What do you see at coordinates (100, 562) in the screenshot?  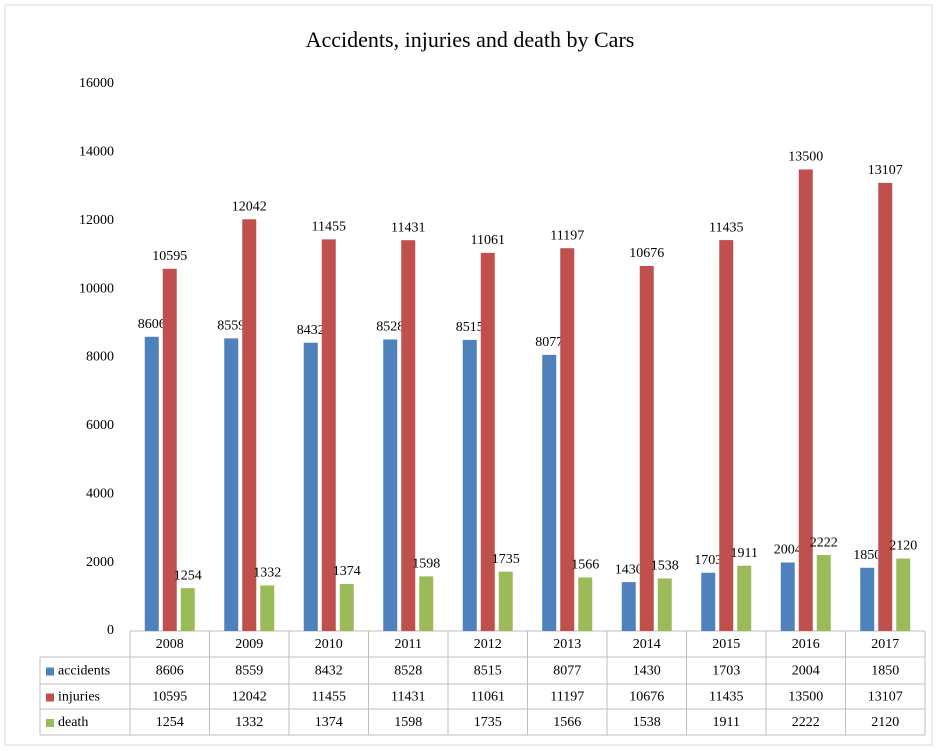 I see `y-tick-label: 2000` at bounding box center [100, 562].